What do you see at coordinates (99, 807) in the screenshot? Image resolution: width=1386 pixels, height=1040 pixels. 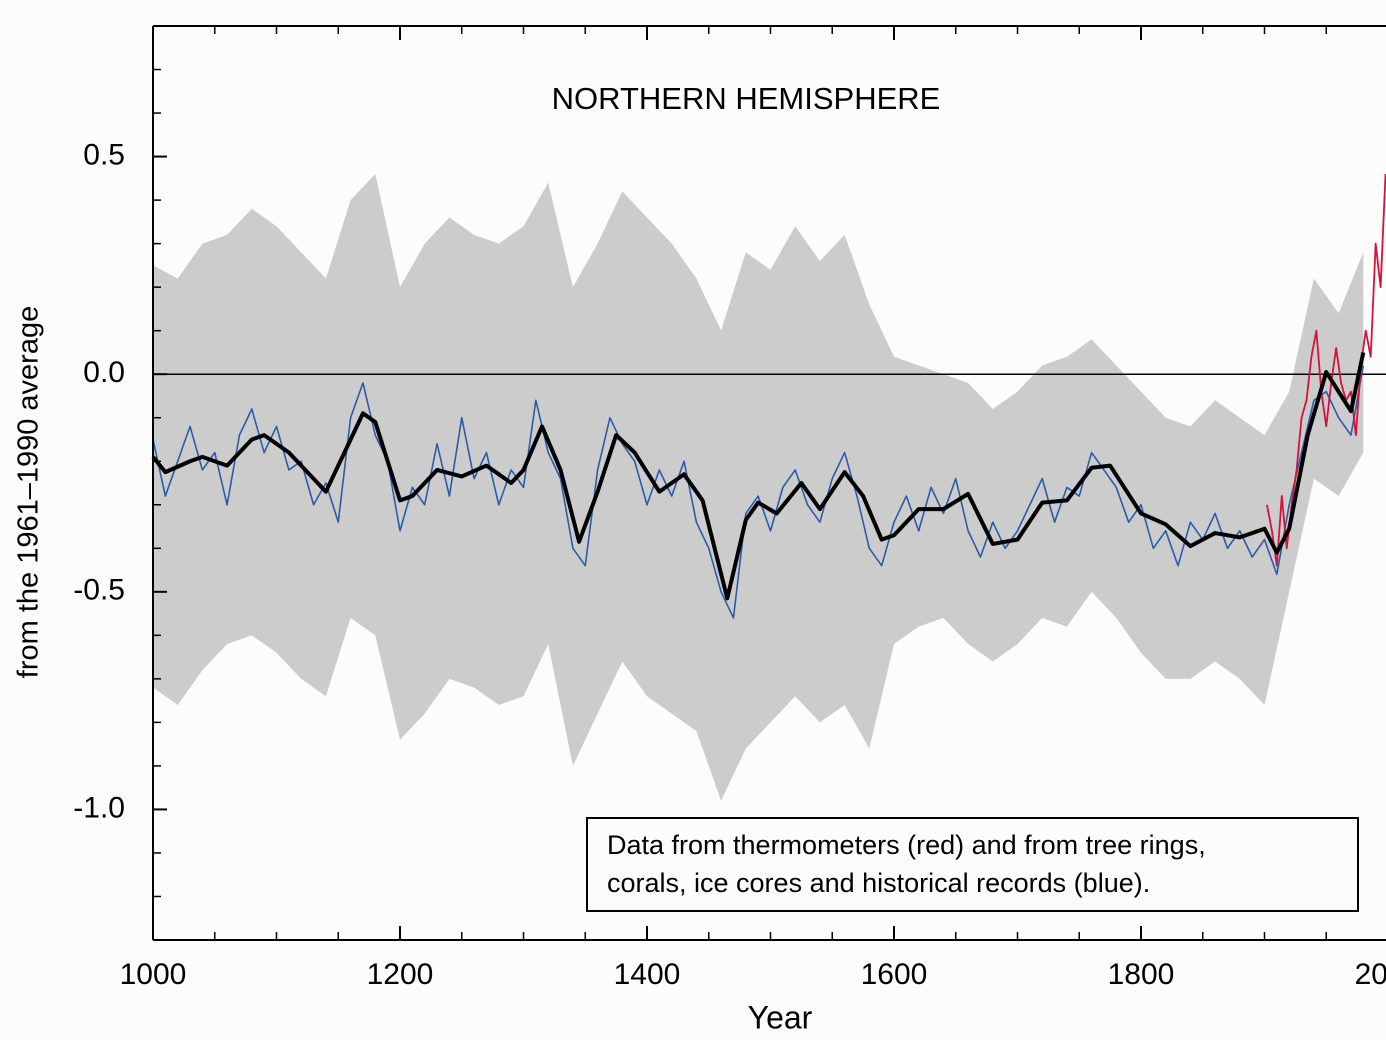 I see `y-tick-label: -1.0` at bounding box center [99, 807].